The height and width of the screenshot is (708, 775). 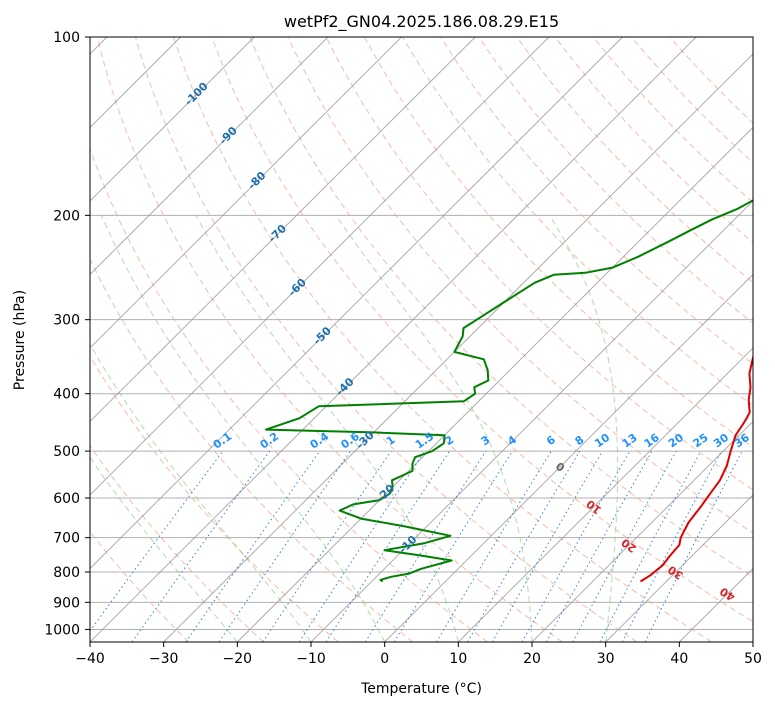 I want to click on y-tick-label: 200, so click(x=66, y=216).